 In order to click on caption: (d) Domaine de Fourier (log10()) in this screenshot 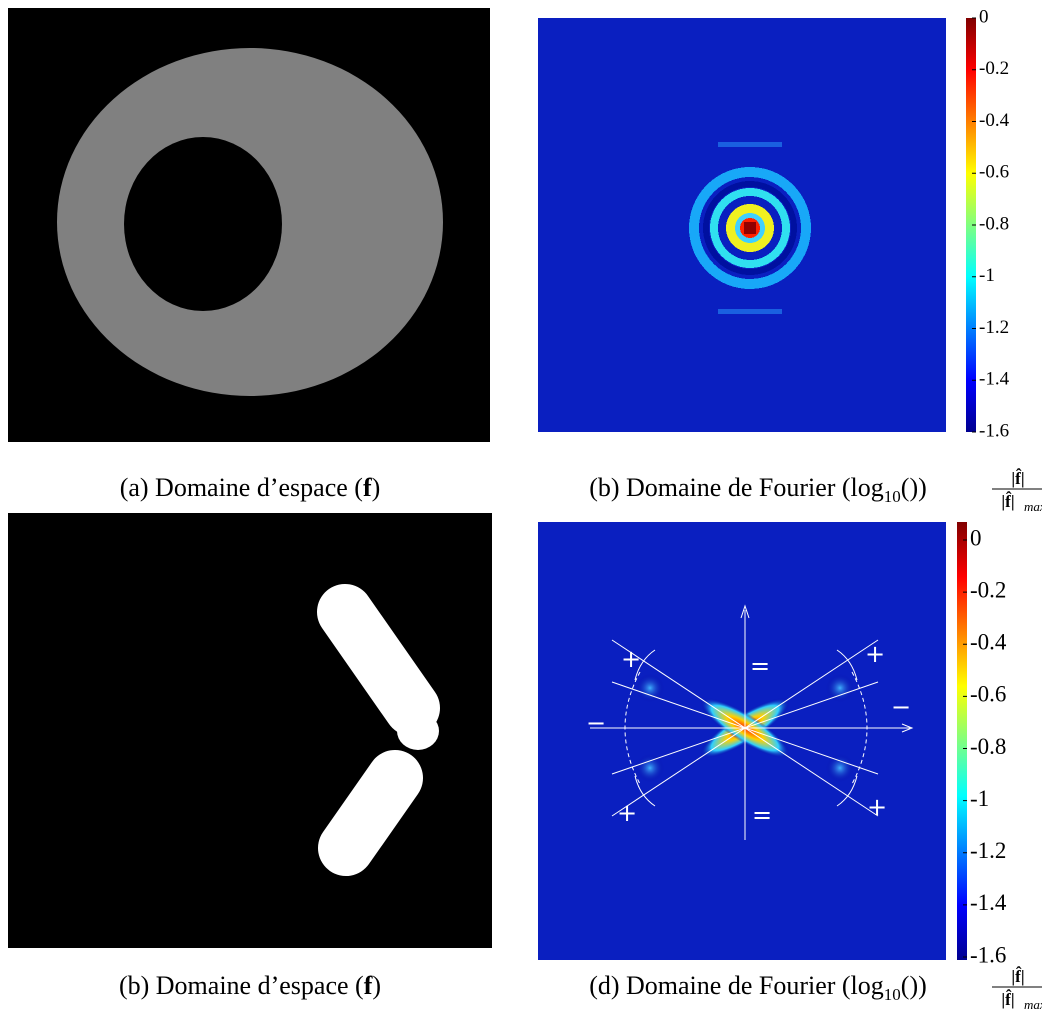, I will do `click(758, 987)`.